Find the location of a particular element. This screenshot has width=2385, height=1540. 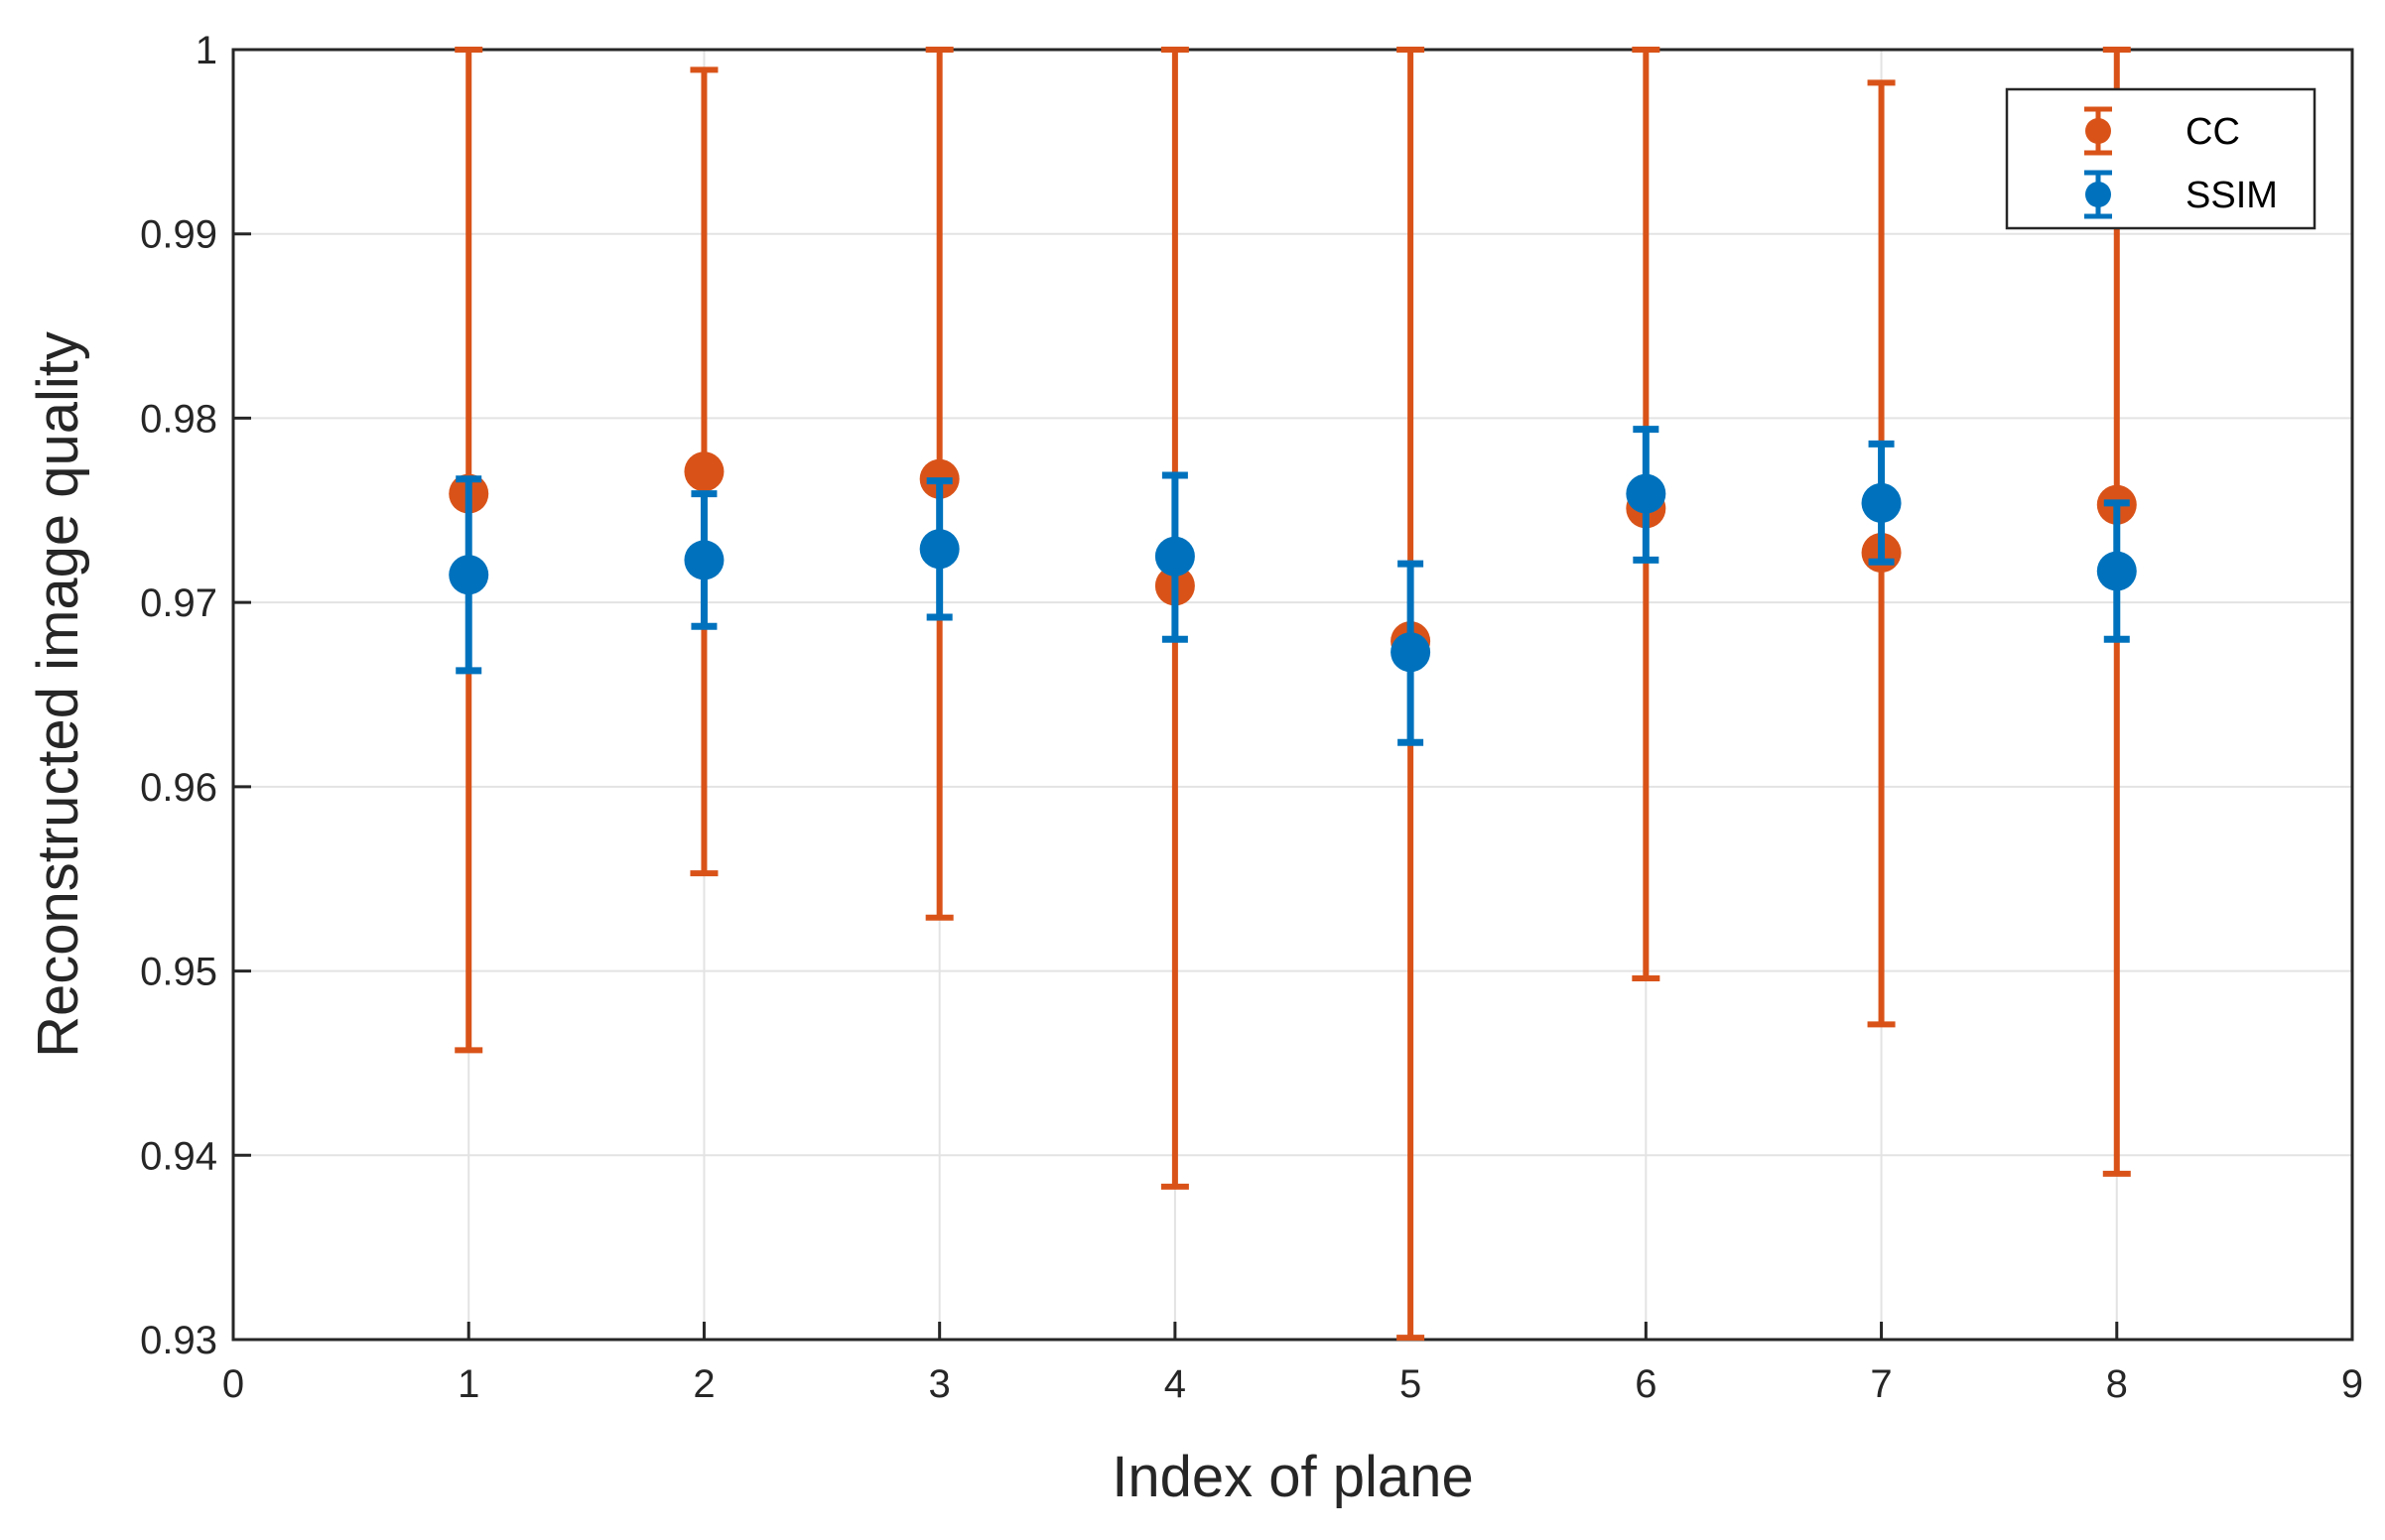

y-tick-label: 0.95 is located at coordinates (178, 972).